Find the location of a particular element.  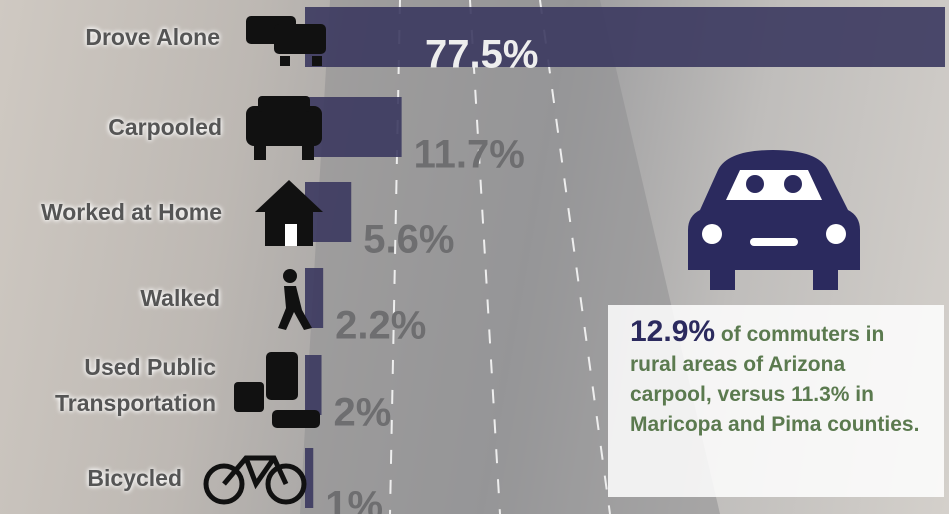

category-label: Worked at Home is located at coordinates (131, 212).